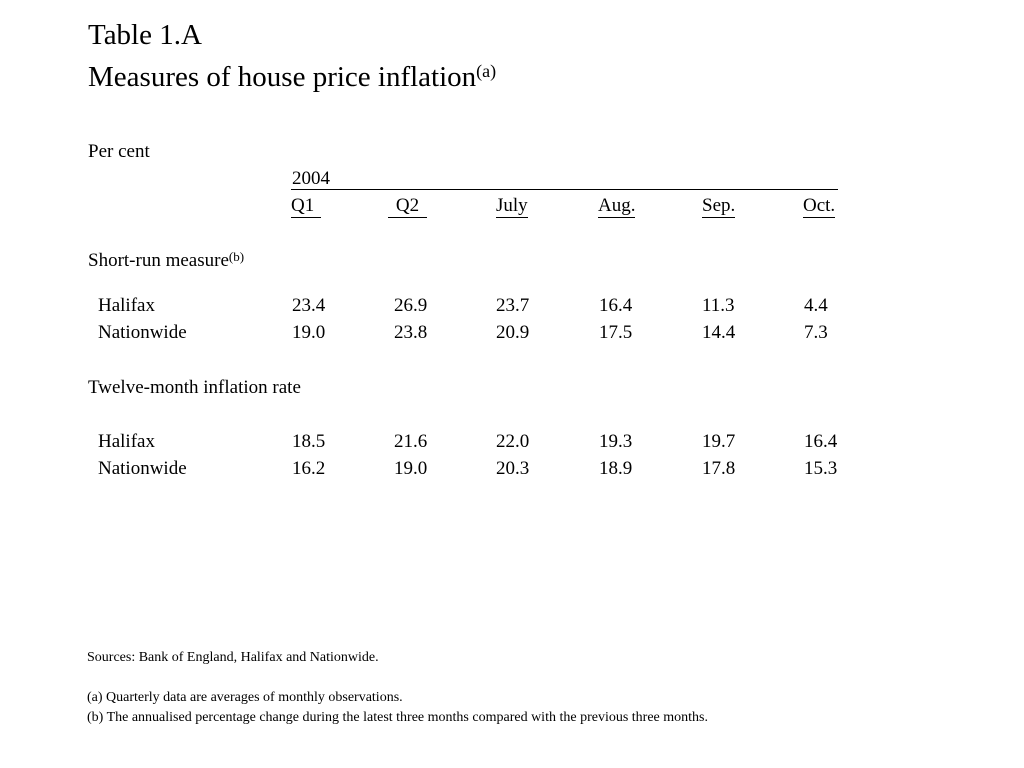  I want to click on table-cell: 4.4, so click(816, 305).